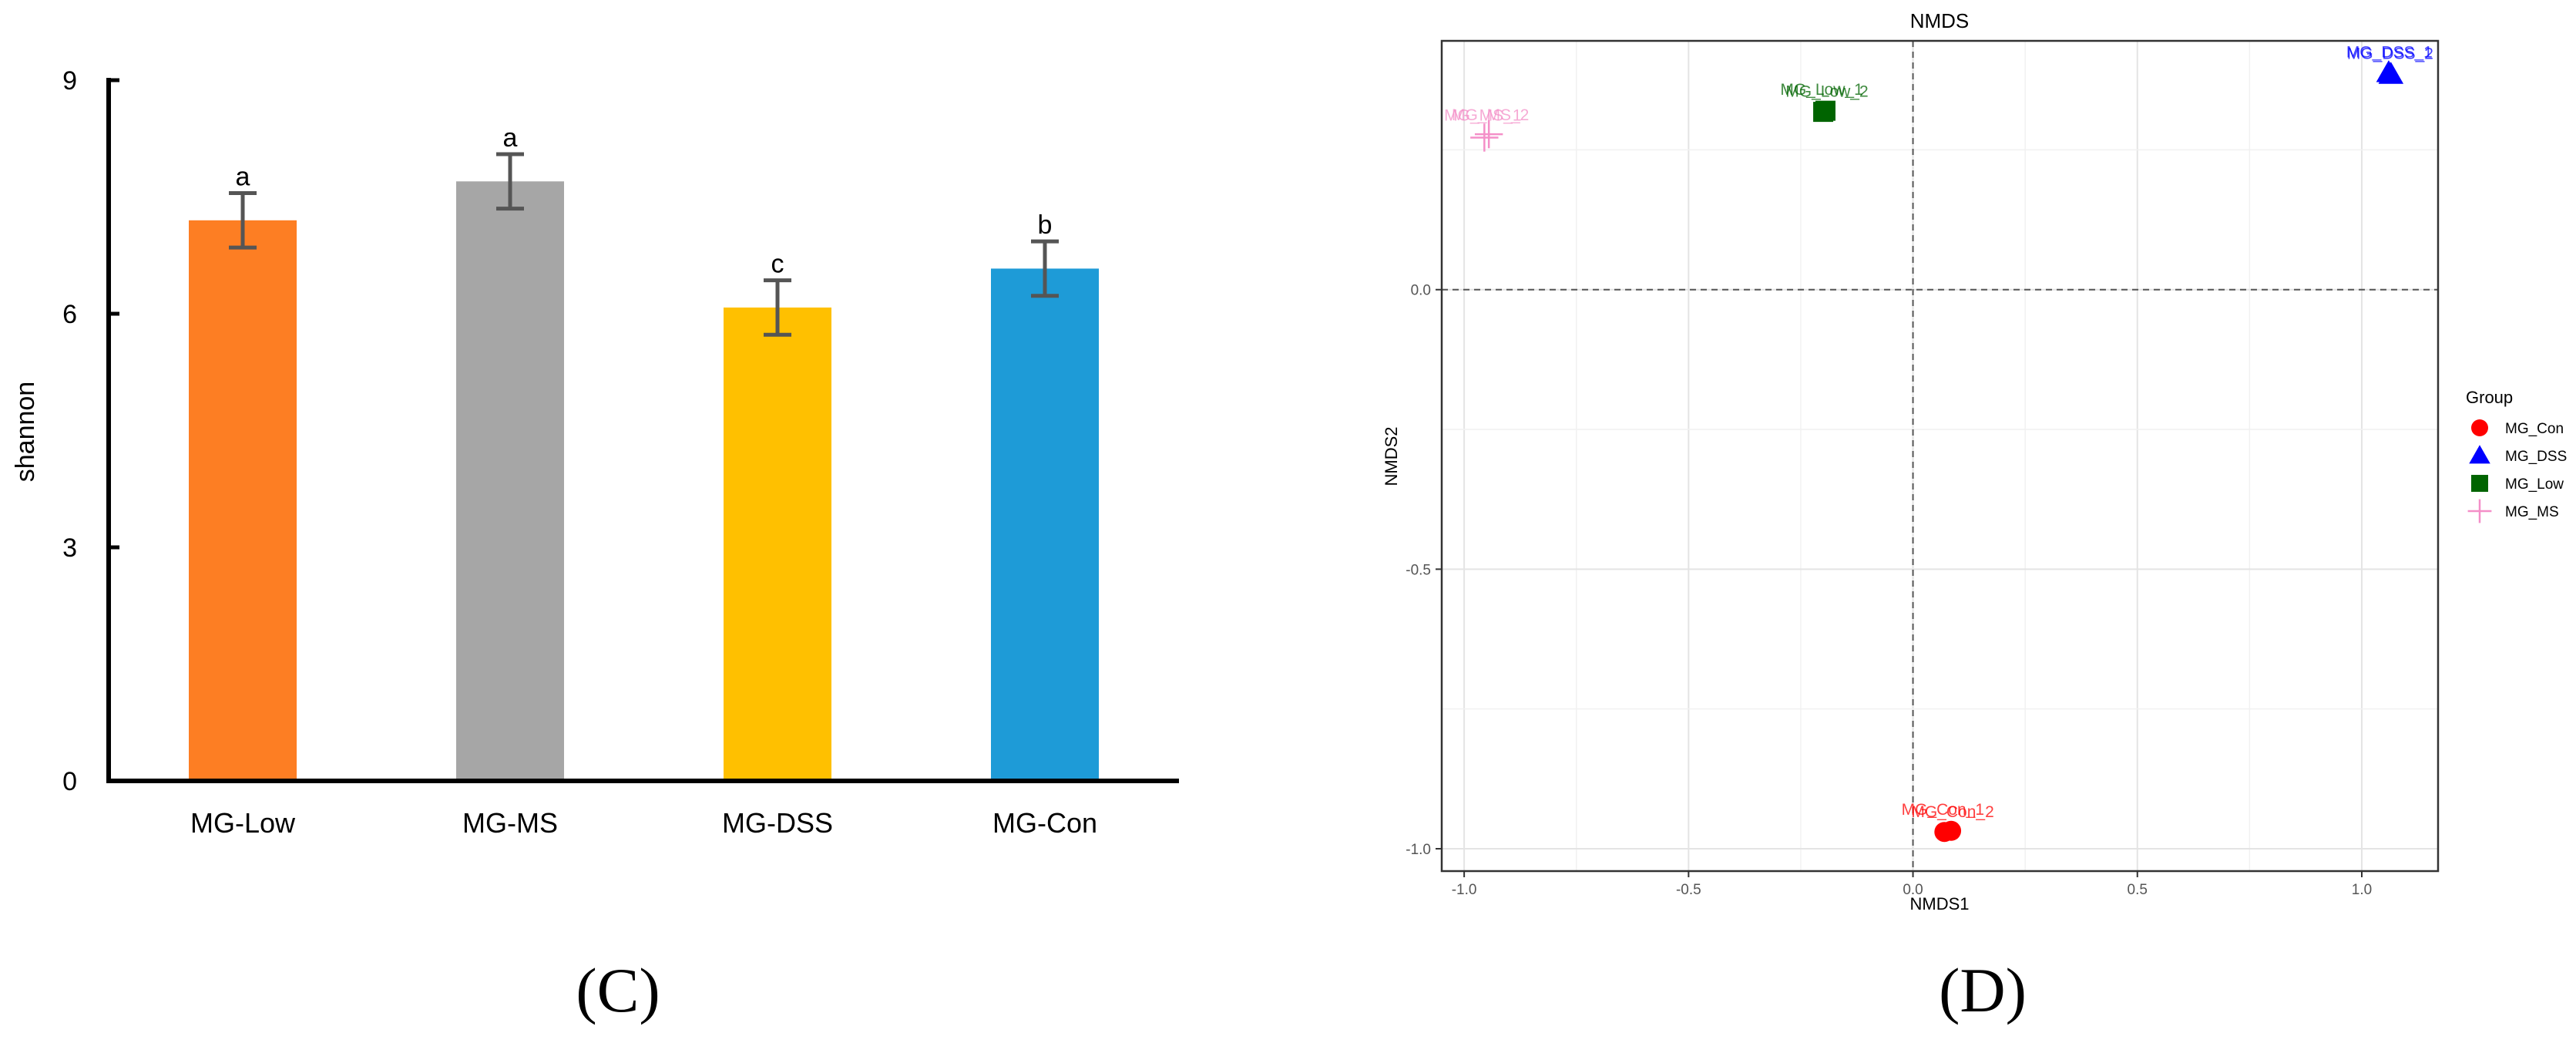 The image size is (2576, 1043). I want to click on panel-label-c: (C), so click(618, 990).